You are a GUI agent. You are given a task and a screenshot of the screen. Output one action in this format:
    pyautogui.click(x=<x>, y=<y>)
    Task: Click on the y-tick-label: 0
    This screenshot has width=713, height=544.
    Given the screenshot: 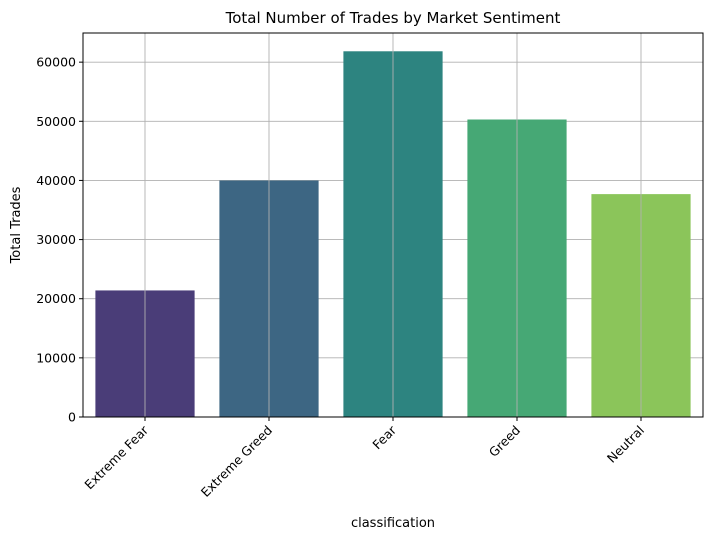 What is the action you would take?
    pyautogui.click(x=72, y=417)
    